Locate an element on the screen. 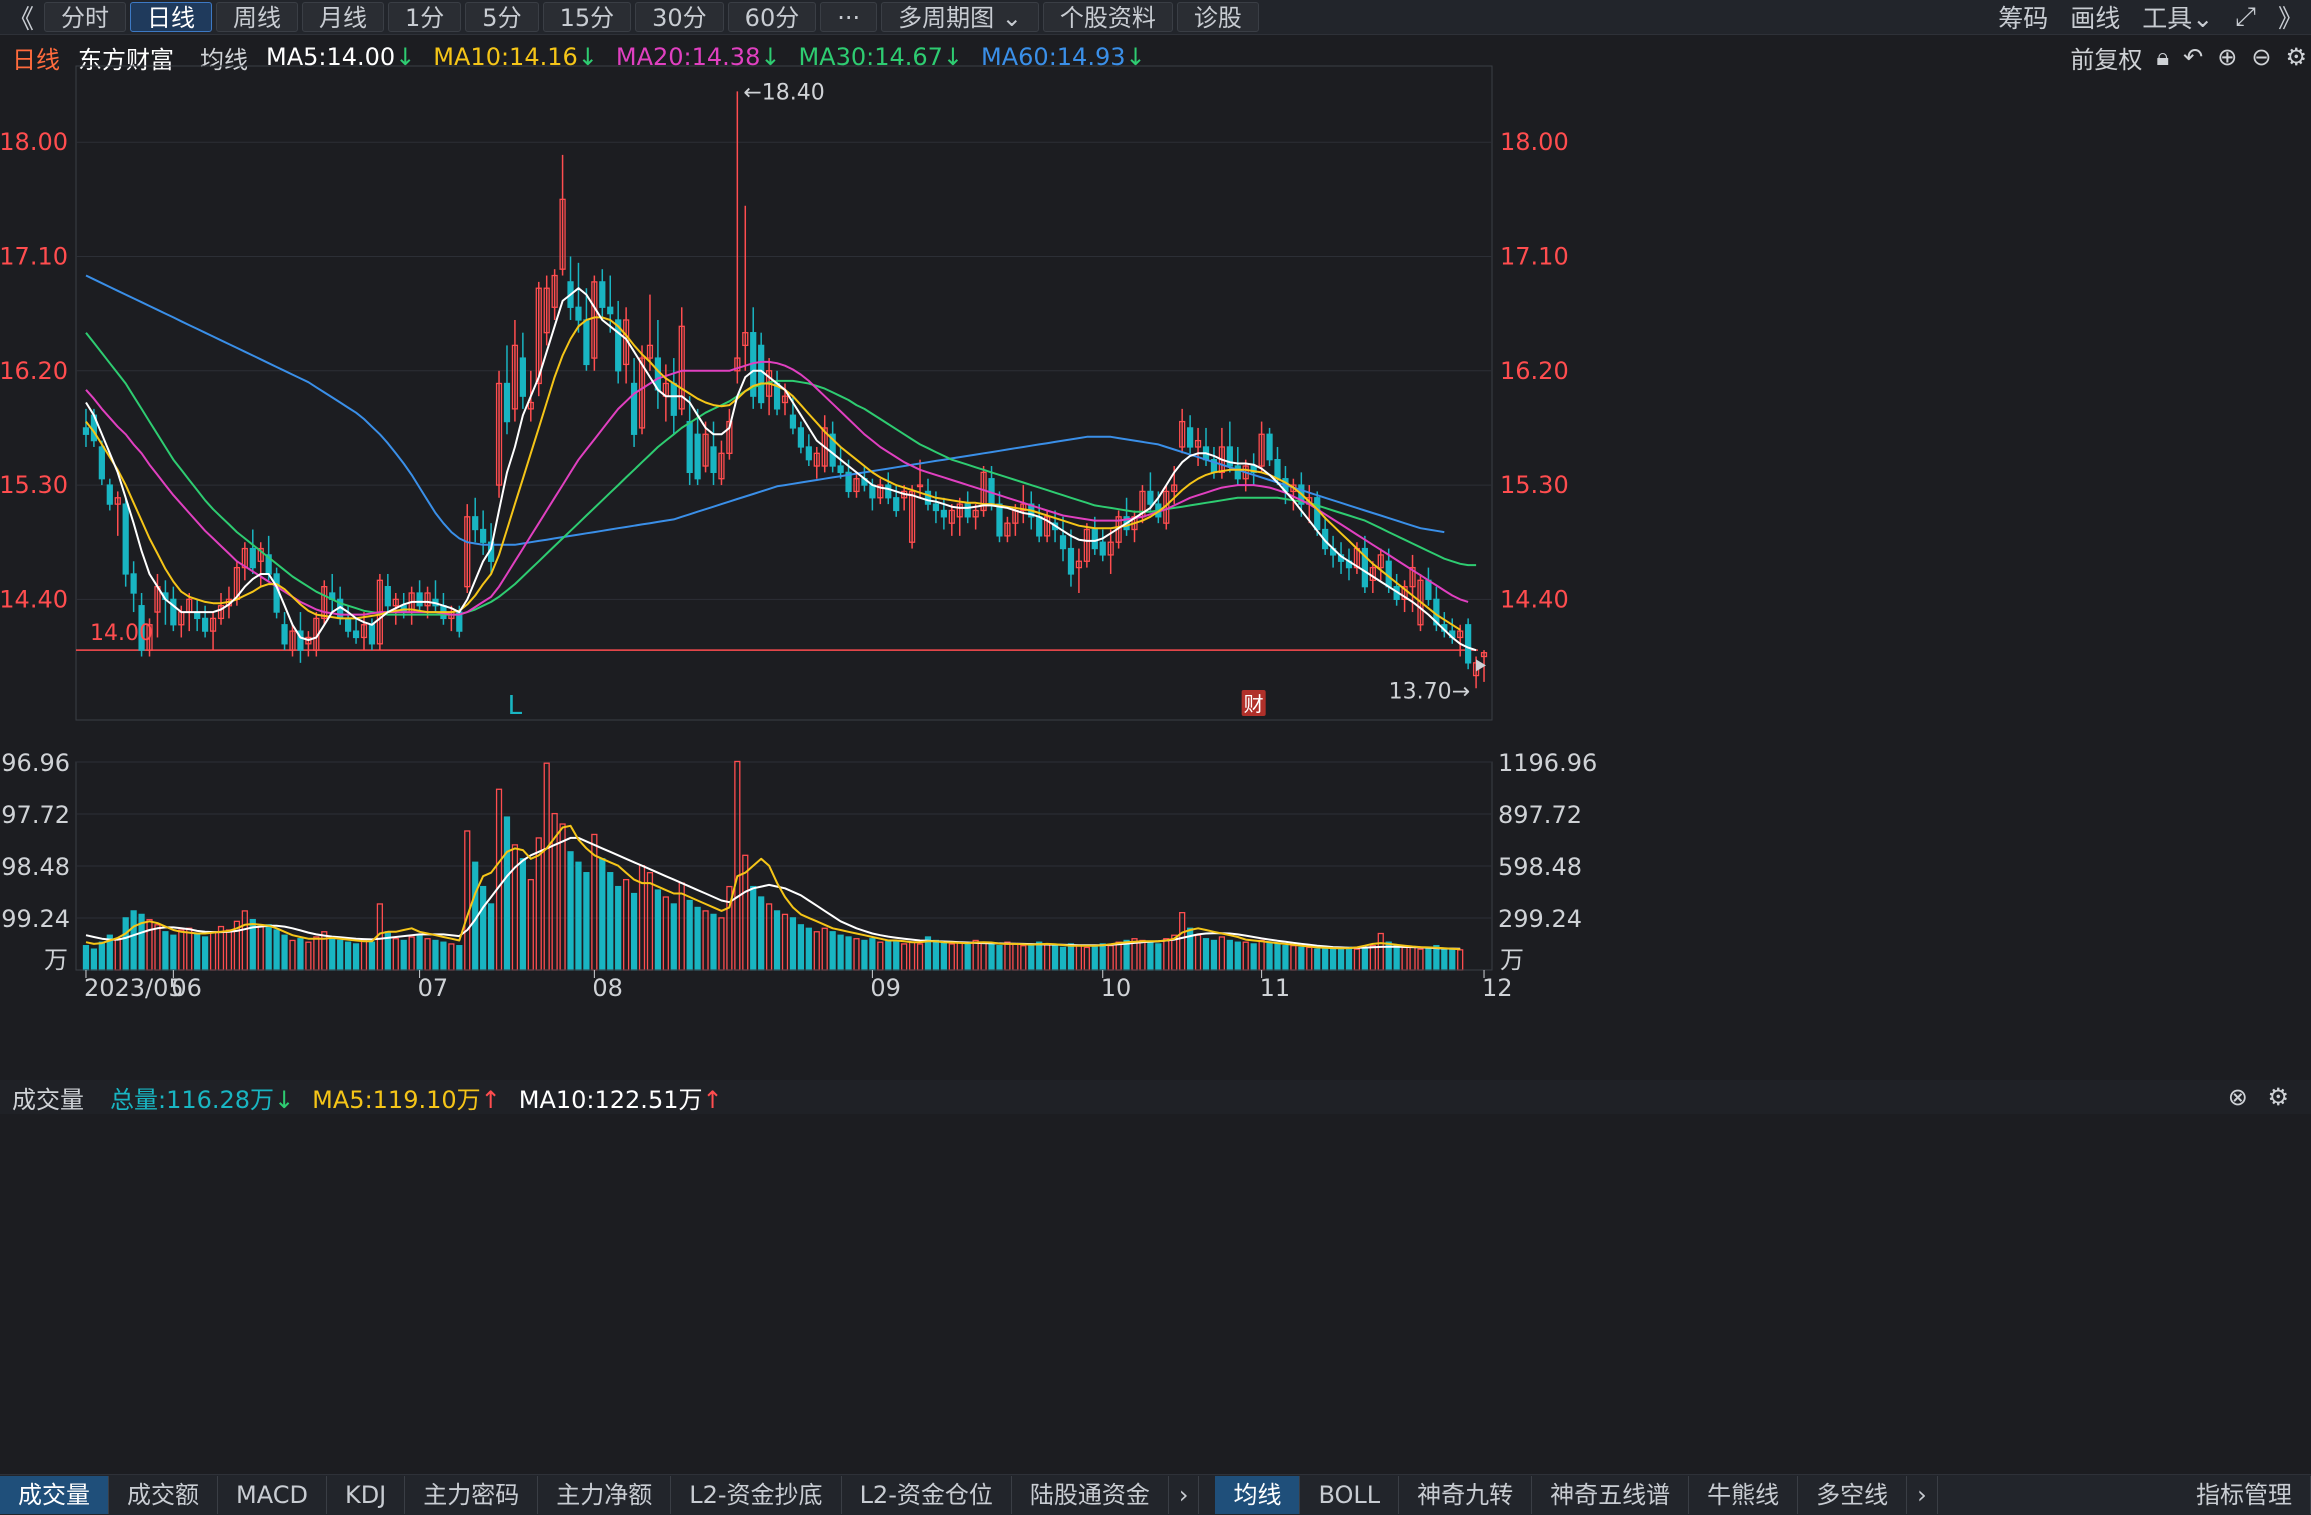 The width and height of the screenshot is (2311, 1515). tab-bull-bear: 牛熊线 is located at coordinates (1744, 1495).